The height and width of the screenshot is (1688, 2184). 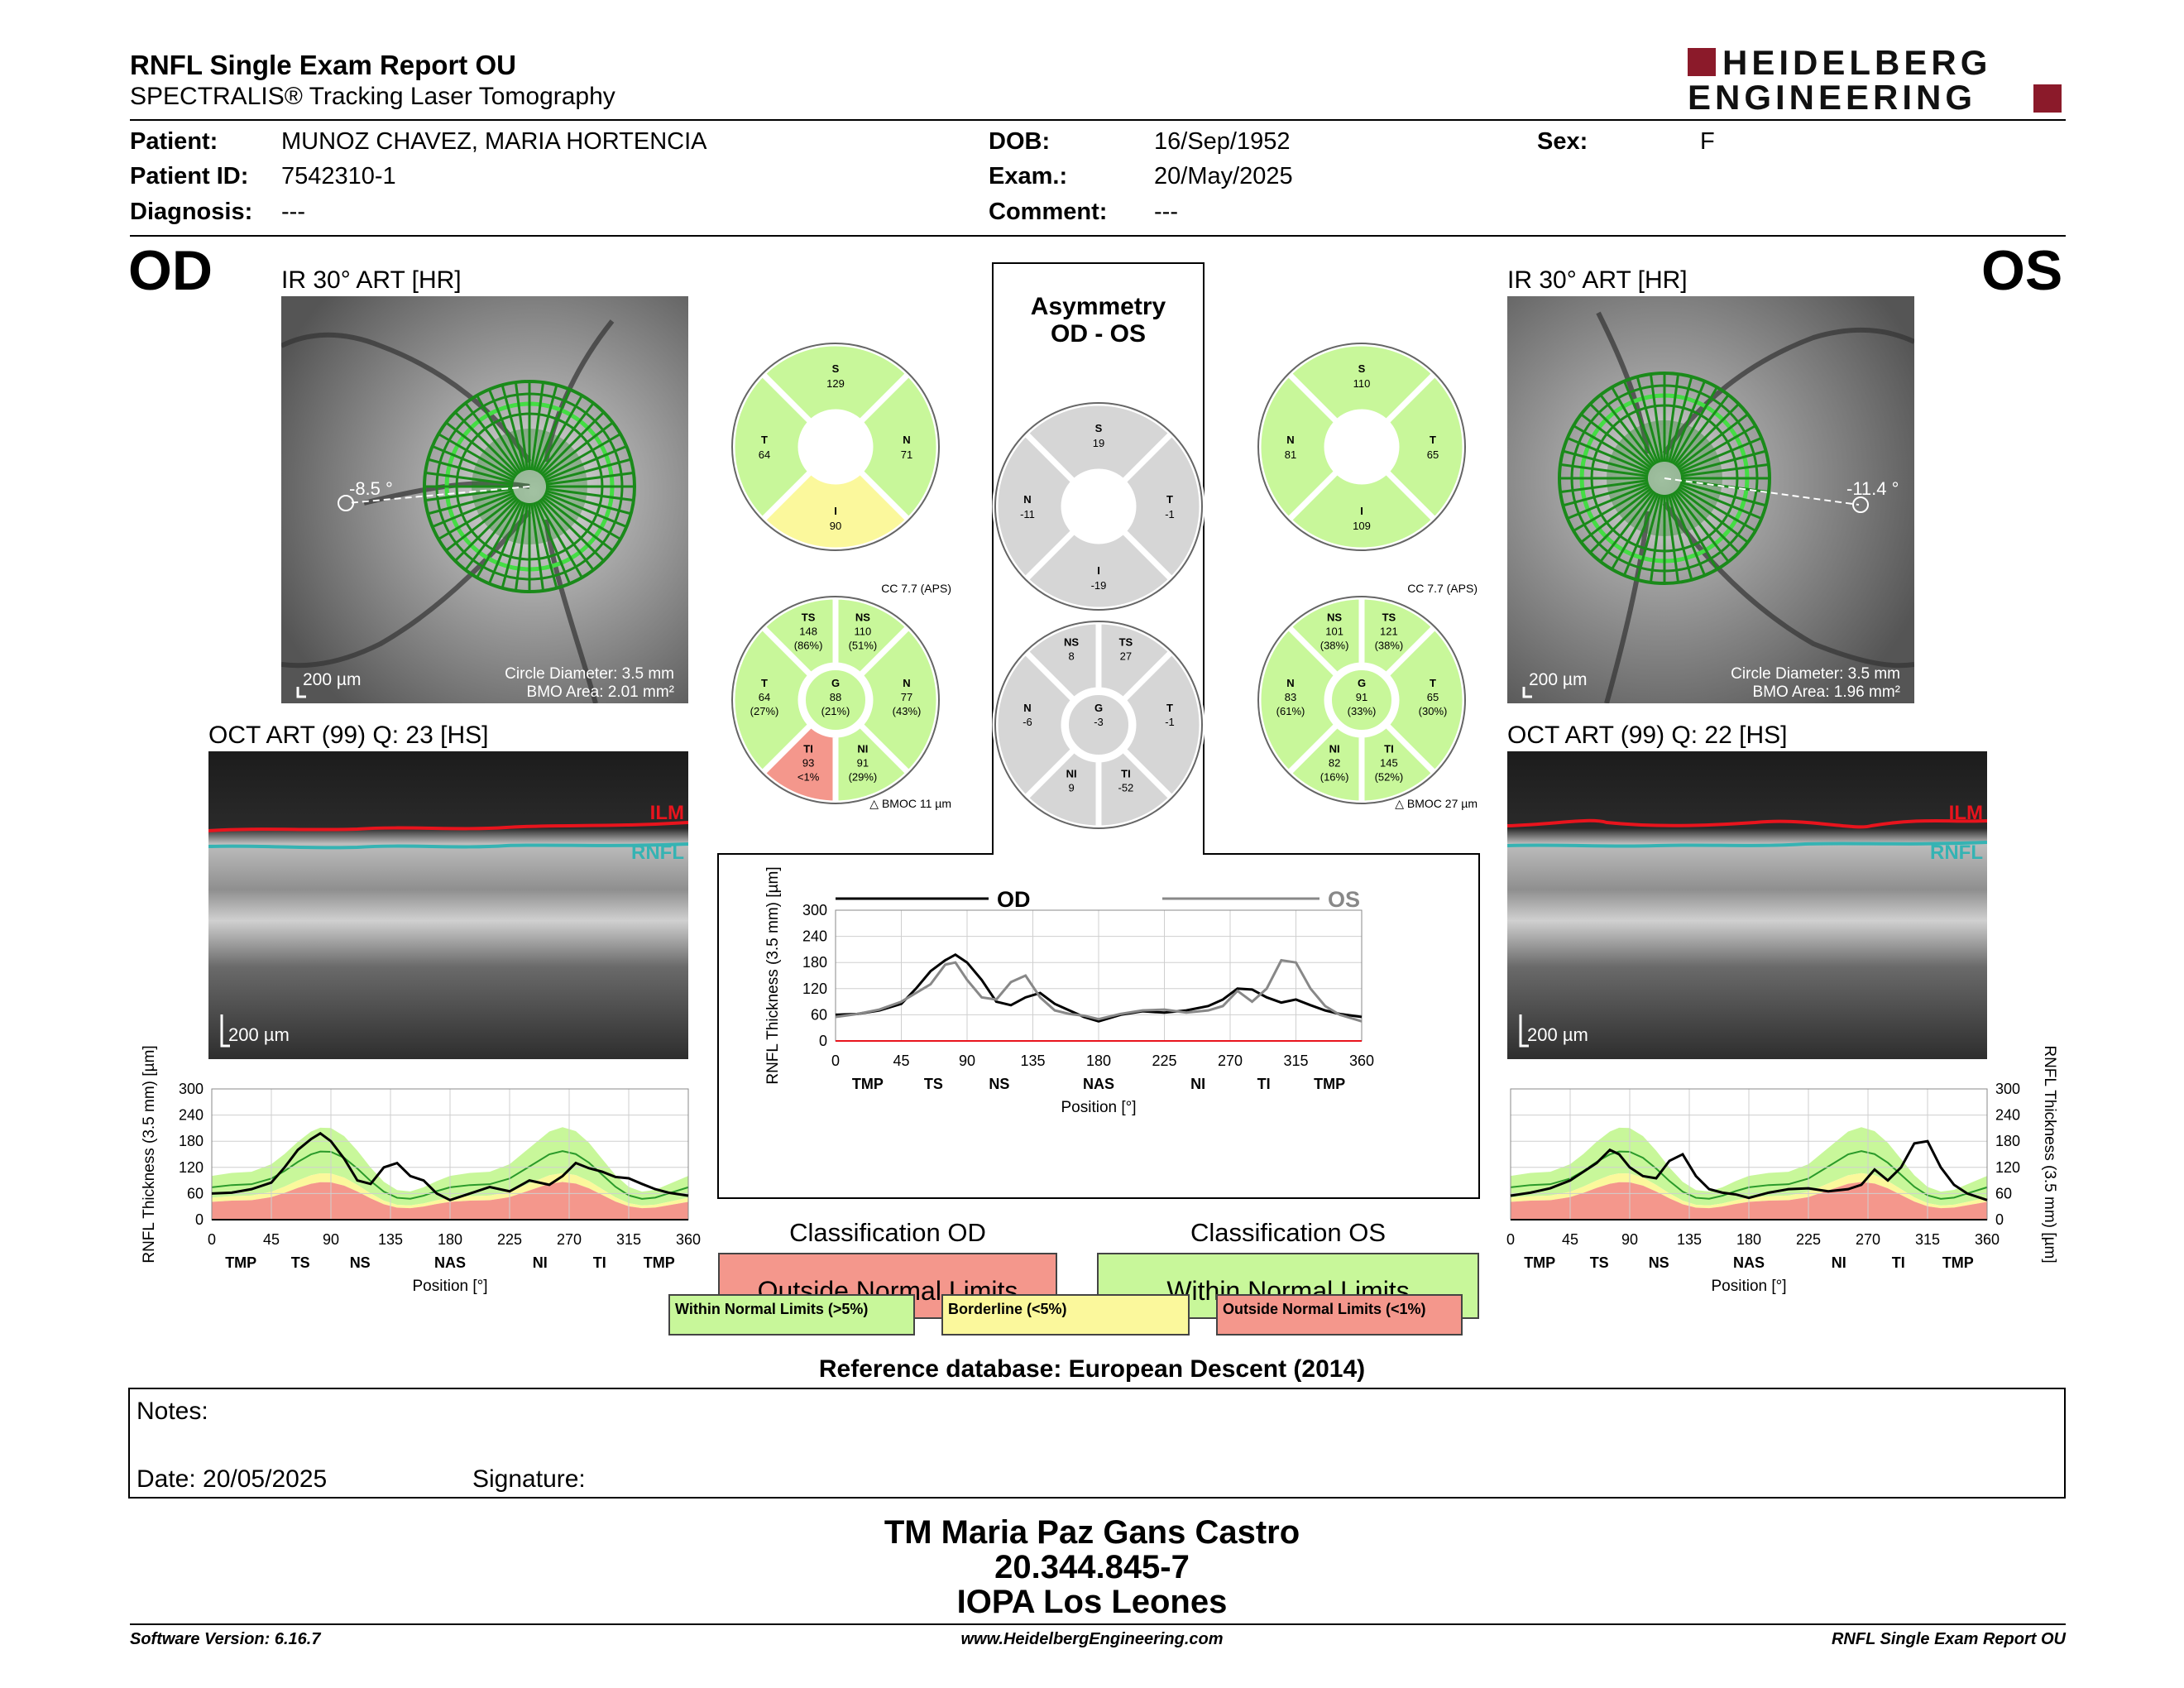 I want to click on legend-outside-normal: Outside Normal Limits (<1%), so click(x=1339, y=1315).